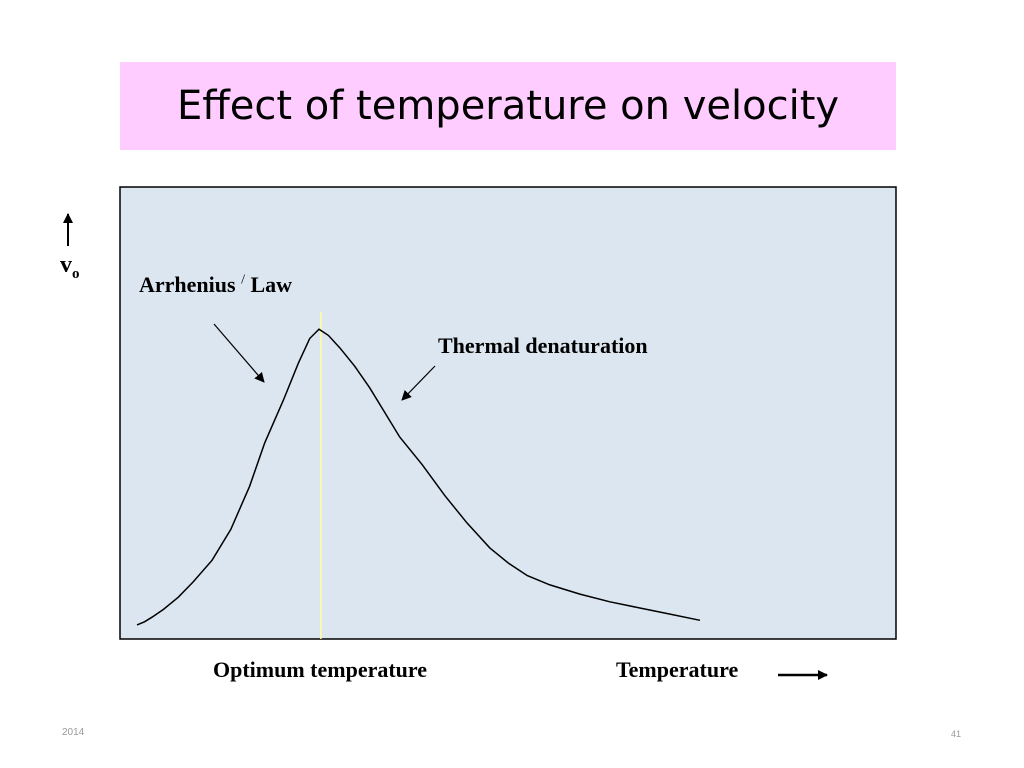 This screenshot has width=1024, height=768. Describe the element at coordinates (543, 345) in the screenshot. I see `thermal-denaturation-label: Thermal denaturation` at that location.